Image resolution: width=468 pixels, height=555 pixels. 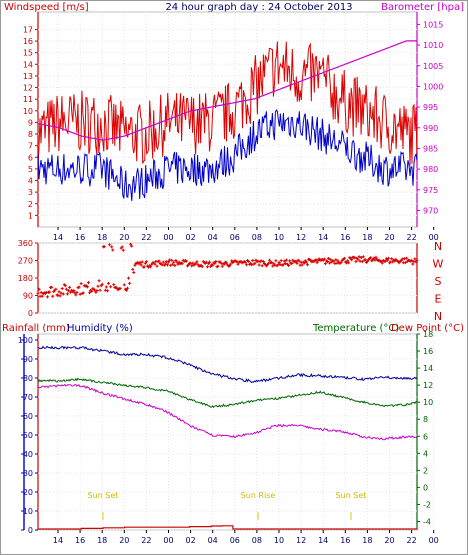 I want to click on sunrise-label: Sun Rise, so click(x=258, y=495).